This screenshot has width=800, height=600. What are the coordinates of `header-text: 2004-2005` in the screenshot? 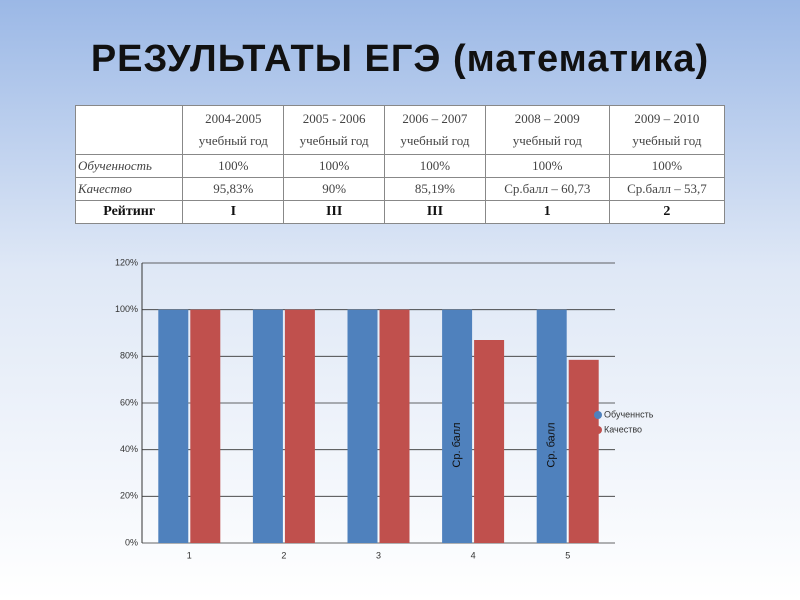 It's located at (233, 118).